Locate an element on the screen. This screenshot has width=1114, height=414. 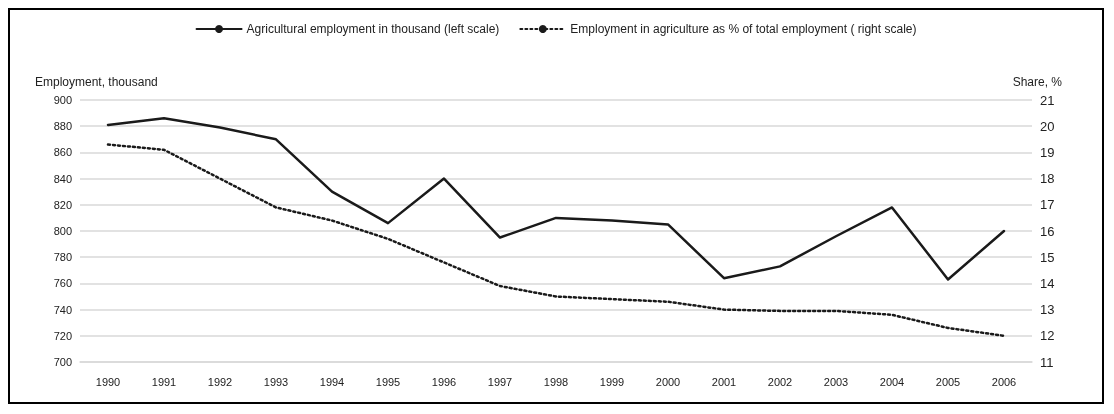
y2-tick-label: 15 is located at coordinates (1047, 257).